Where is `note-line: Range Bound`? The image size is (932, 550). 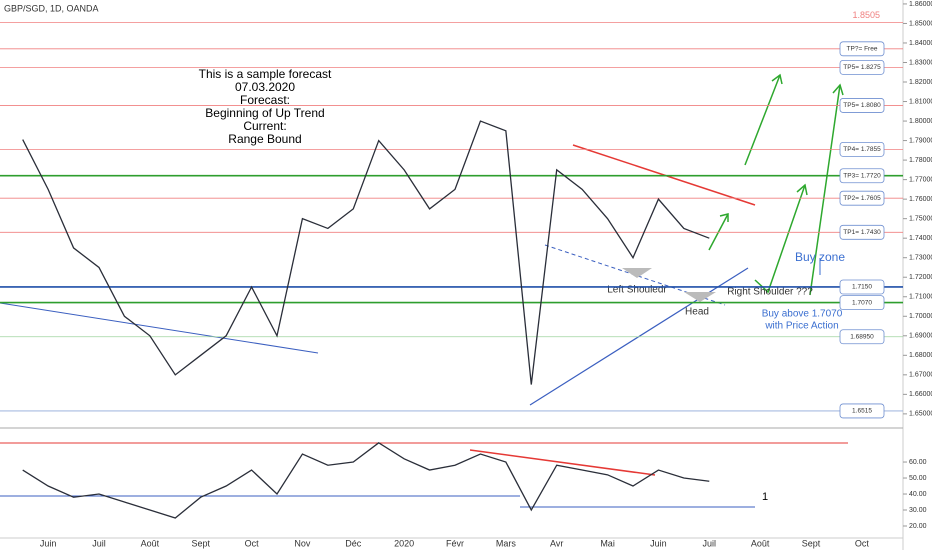 note-line: Range Bound is located at coordinates (264, 139).